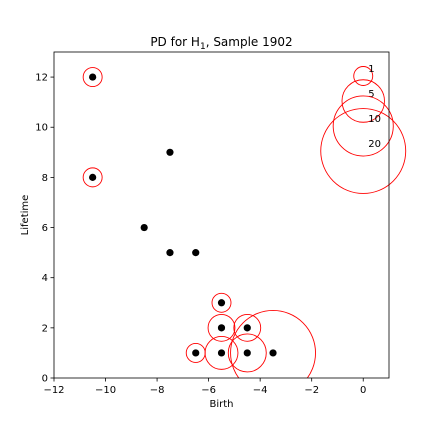 The image size is (432, 432). What do you see at coordinates (53, 390) in the screenshot?
I see `x-tick-label: −12` at bounding box center [53, 390].